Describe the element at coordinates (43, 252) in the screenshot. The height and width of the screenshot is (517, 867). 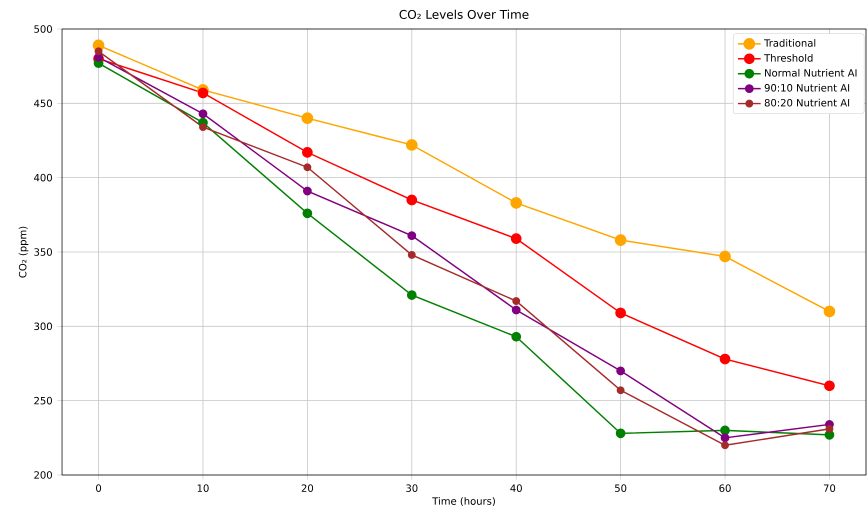
I see `y-tick-label: 350` at that location.